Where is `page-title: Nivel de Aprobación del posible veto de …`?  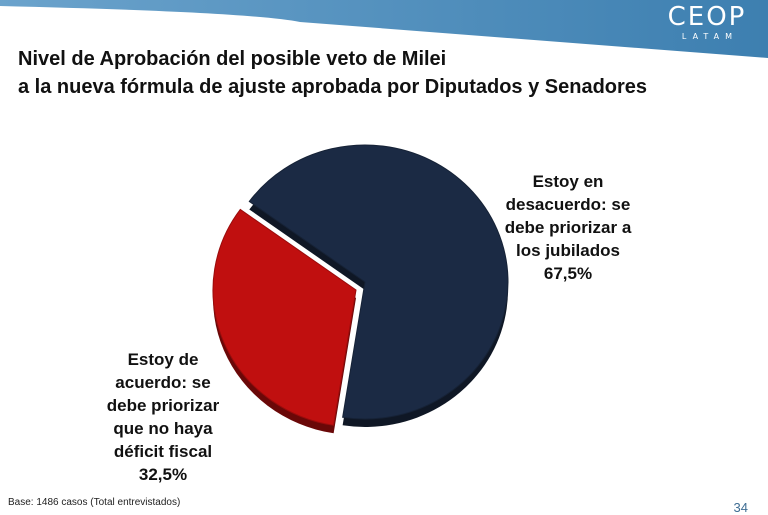 page-title: Nivel de Aprobación del posible veto de … is located at coordinates (388, 73).